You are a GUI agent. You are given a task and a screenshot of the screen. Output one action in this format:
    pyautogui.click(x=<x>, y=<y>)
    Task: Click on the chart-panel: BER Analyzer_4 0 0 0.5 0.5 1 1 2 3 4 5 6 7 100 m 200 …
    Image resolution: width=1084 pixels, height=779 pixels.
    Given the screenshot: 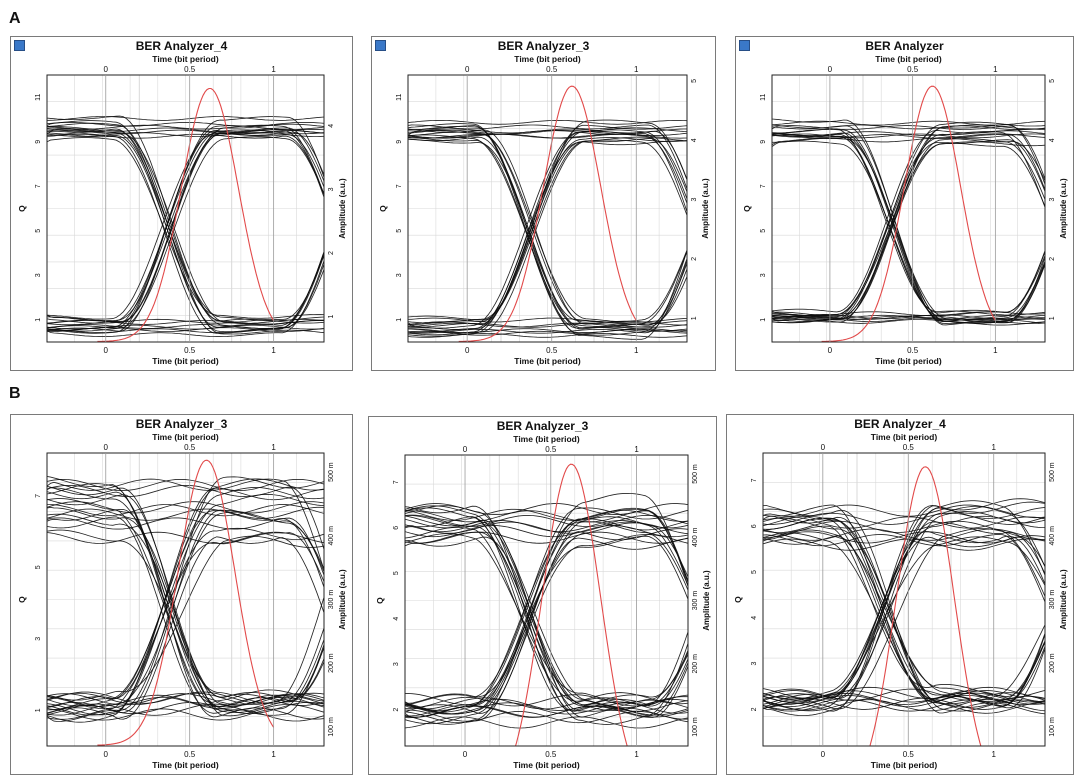 What is the action you would take?
    pyautogui.click(x=900, y=594)
    